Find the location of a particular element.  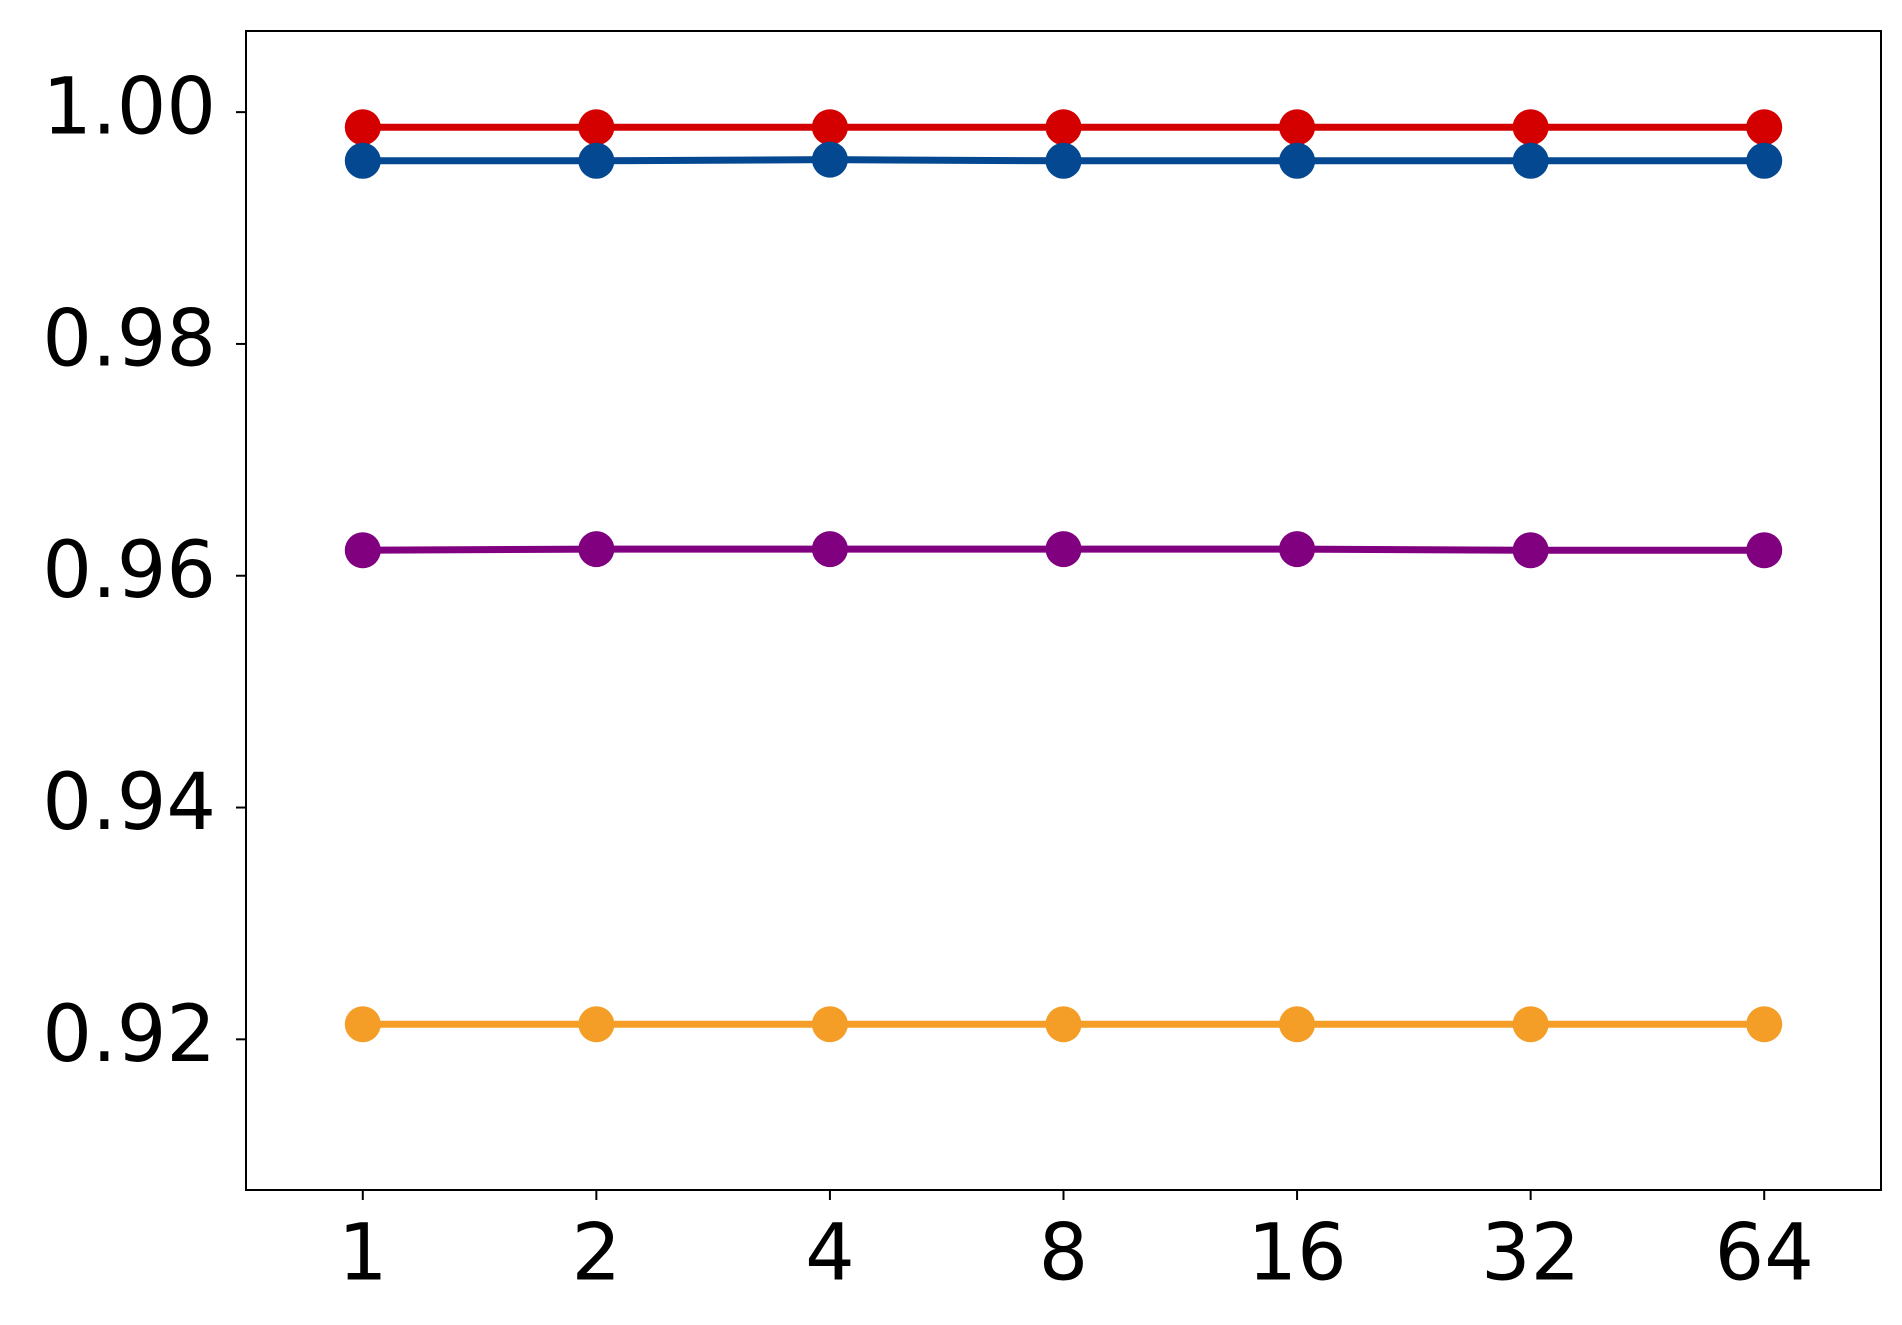

x-tick-label: 4 is located at coordinates (830, 1253).